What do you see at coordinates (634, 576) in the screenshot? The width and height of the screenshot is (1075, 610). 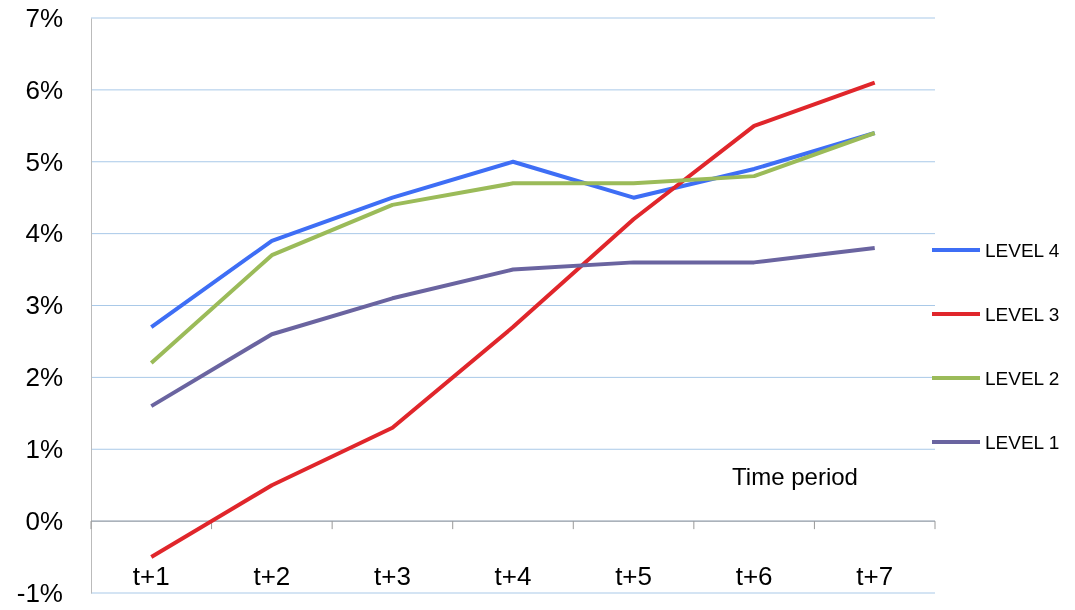 I see `x-tick-label: t+5` at bounding box center [634, 576].